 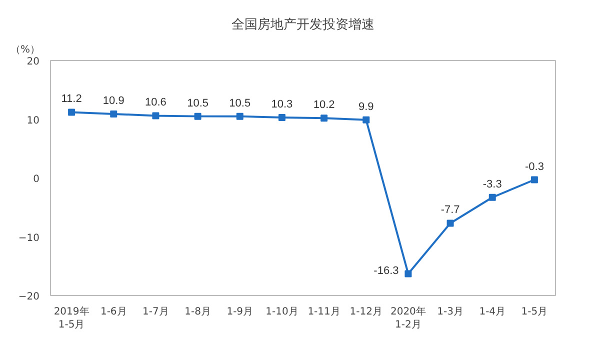 I want to click on x-tick-label: 1-3月, so click(x=450, y=312).